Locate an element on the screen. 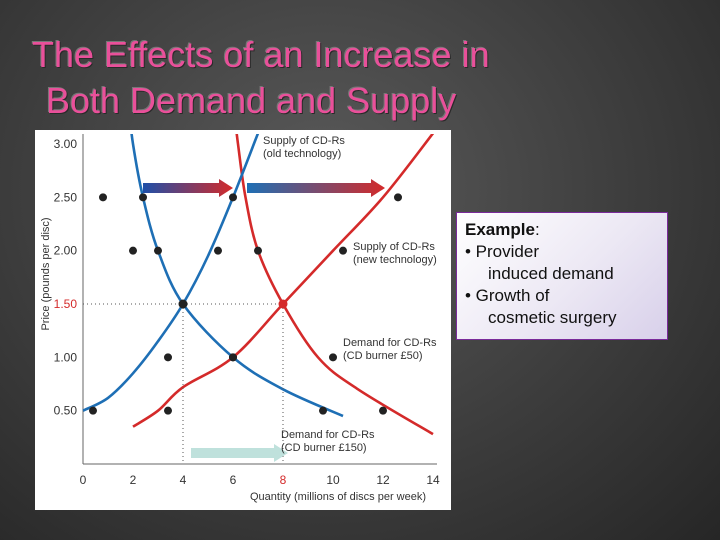  y-tick-label: 0.50 is located at coordinates (66, 411).